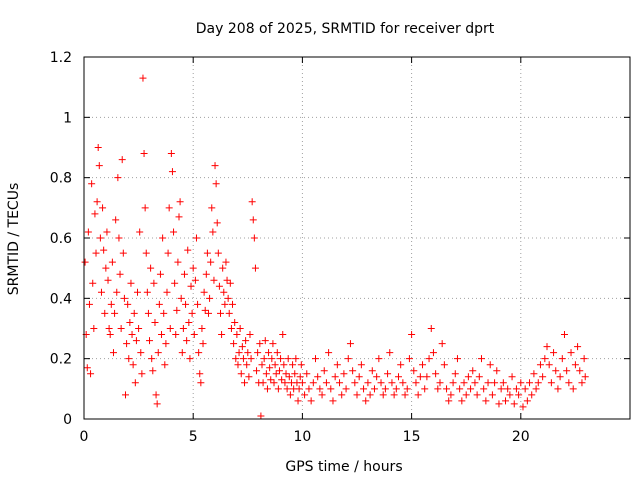 The image size is (640, 480). I want to click on x-axis-title: GPS time / hours, so click(343, 467).